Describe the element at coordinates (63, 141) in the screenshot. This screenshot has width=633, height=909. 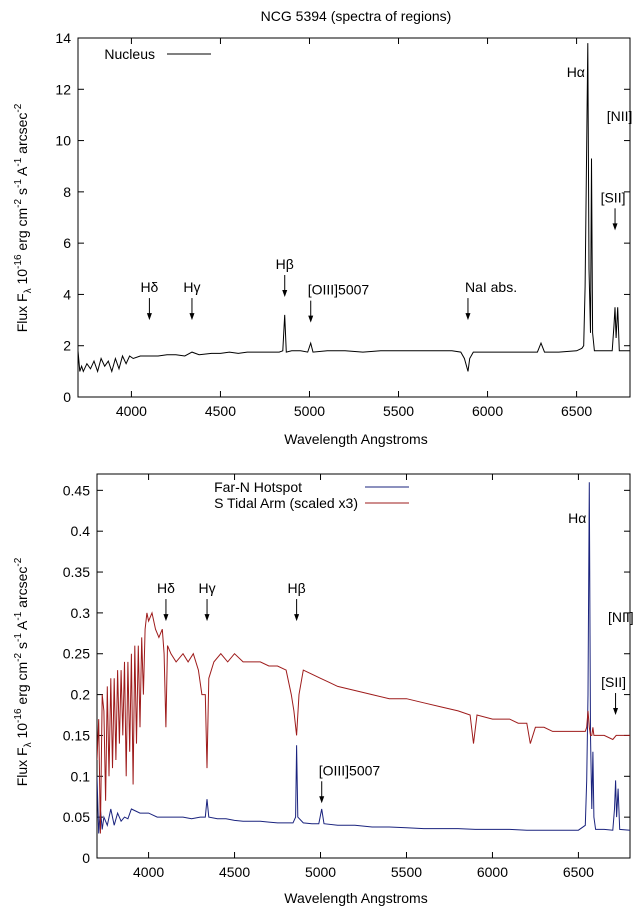
I see `y-tick-label: 10` at that location.